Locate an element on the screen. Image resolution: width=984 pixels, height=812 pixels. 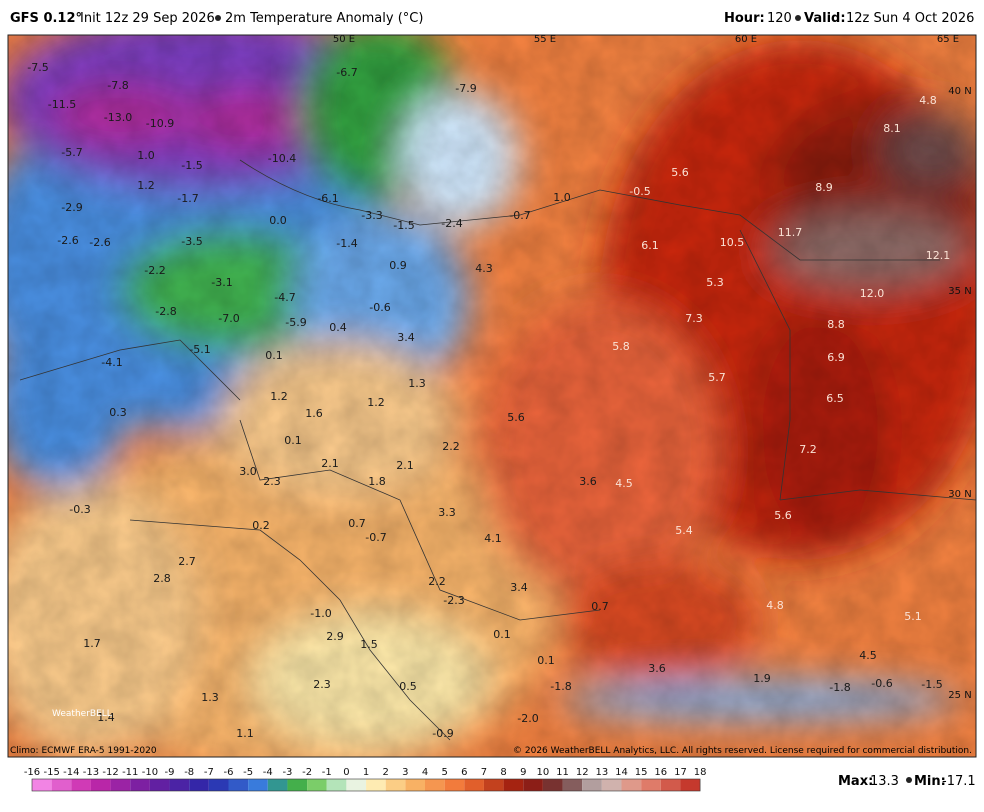
colorbar-tick-label: -8 is located at coordinates (189, 772).